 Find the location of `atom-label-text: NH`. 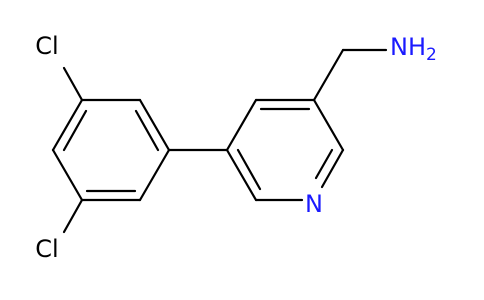

atom-label-text: NH is located at coordinates (408, 47).